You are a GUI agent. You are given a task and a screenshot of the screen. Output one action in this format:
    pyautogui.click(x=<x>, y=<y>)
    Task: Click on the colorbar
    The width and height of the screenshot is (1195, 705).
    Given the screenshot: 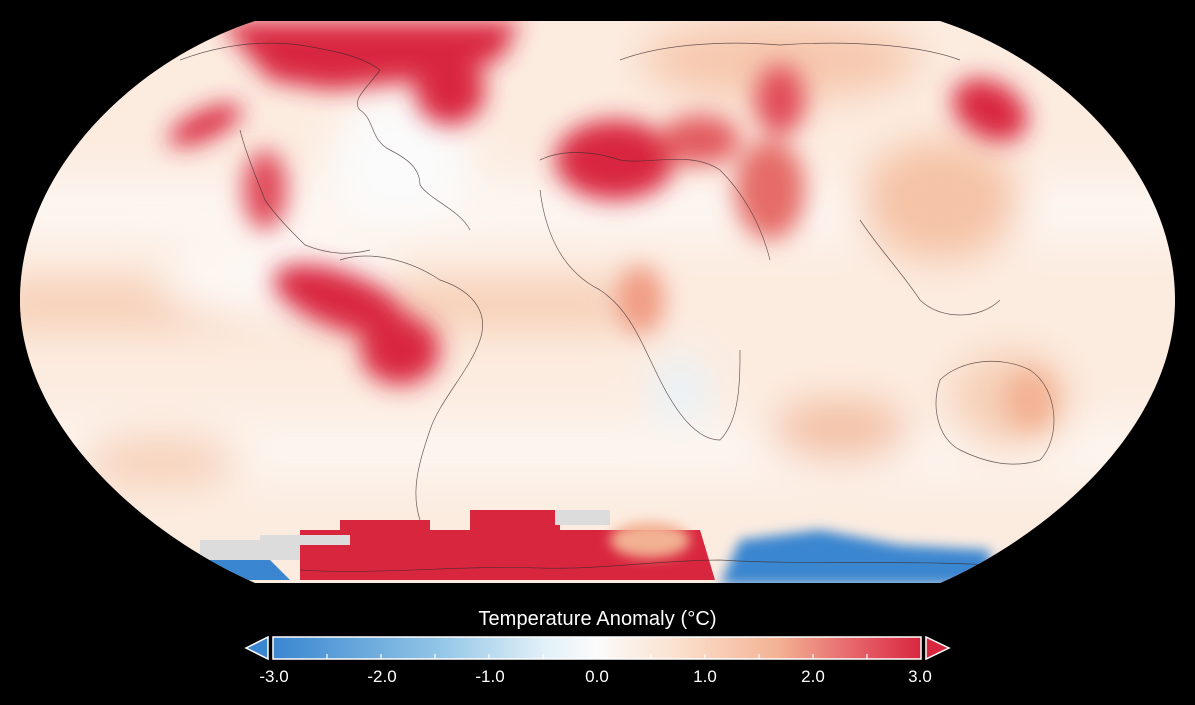 What is the action you would take?
    pyautogui.click(x=599, y=649)
    